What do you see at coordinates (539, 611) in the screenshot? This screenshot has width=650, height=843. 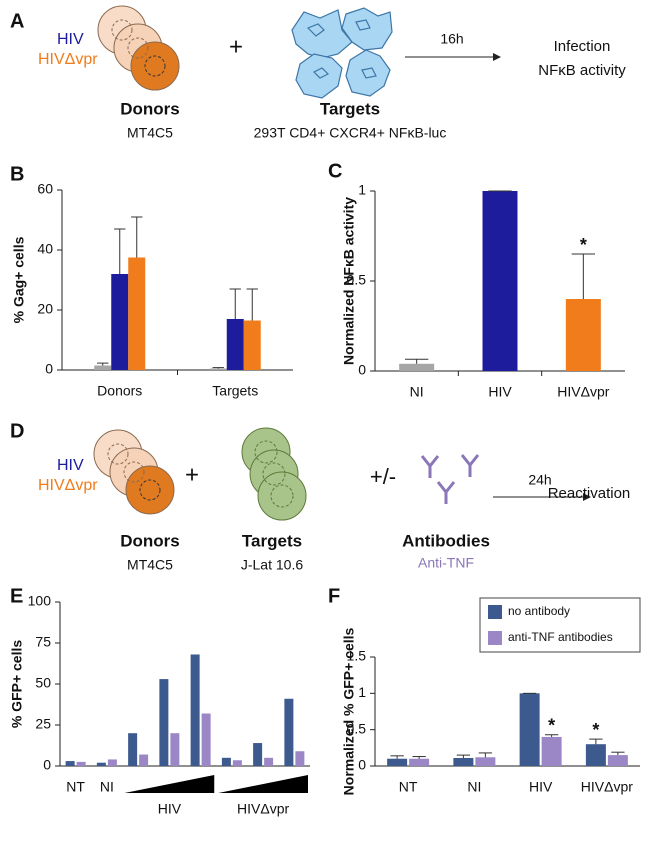 I see `legend-label: no antibody` at bounding box center [539, 611].